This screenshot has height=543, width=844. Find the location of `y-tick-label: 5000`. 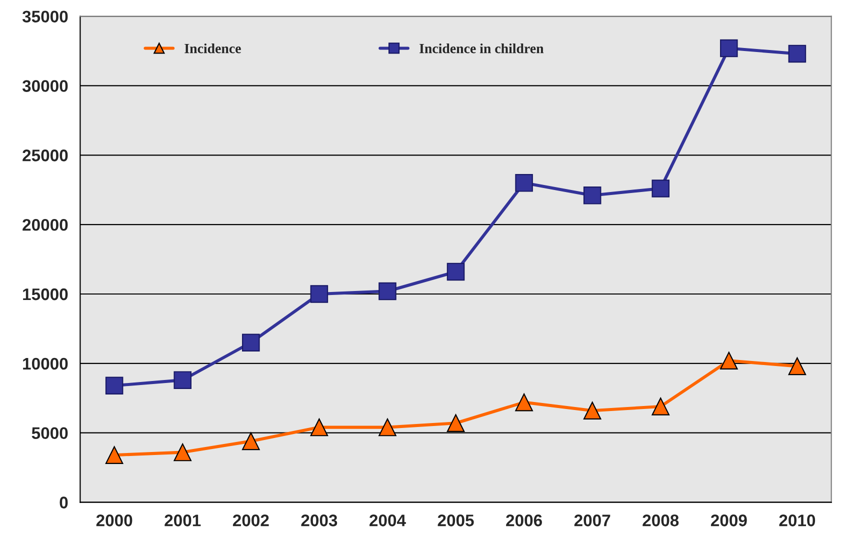

y-tick-label: 5000 is located at coordinates (50, 433).